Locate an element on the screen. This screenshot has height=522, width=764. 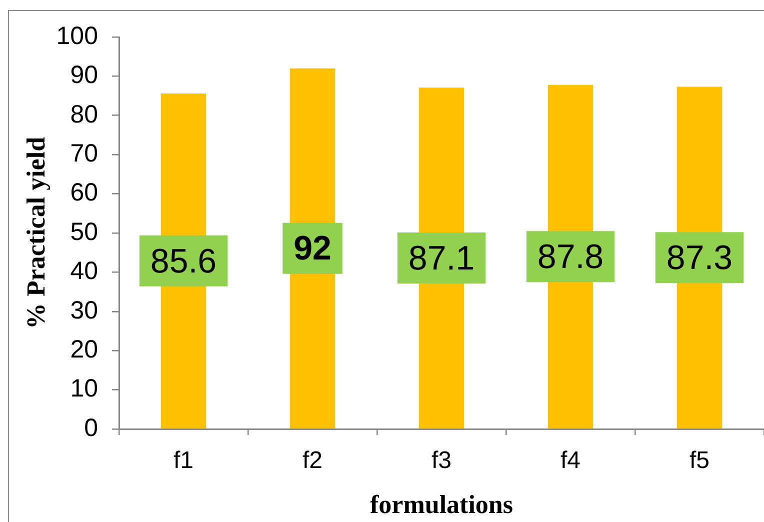
y-tick-label: 70 is located at coordinates (84, 153).